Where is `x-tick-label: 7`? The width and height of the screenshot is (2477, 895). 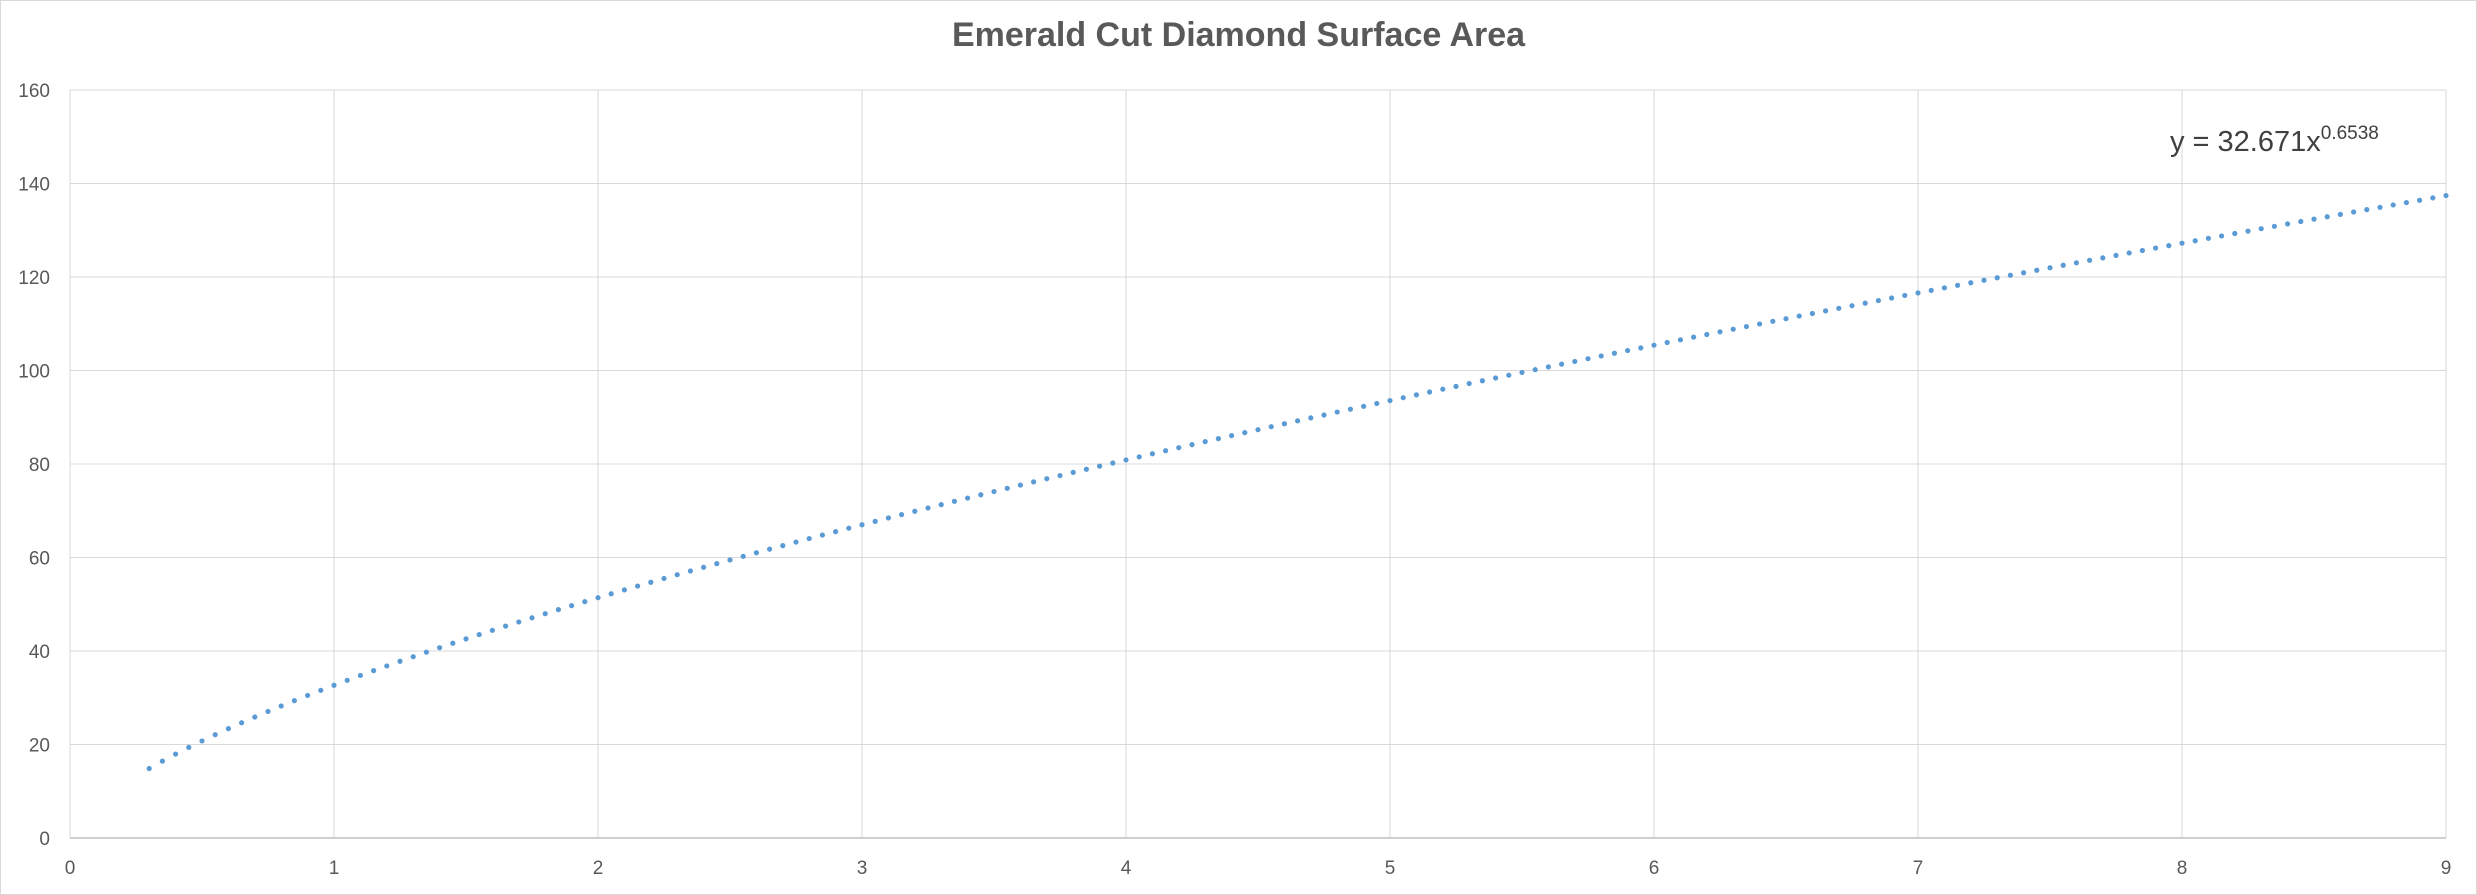 x-tick-label: 7 is located at coordinates (1918, 868).